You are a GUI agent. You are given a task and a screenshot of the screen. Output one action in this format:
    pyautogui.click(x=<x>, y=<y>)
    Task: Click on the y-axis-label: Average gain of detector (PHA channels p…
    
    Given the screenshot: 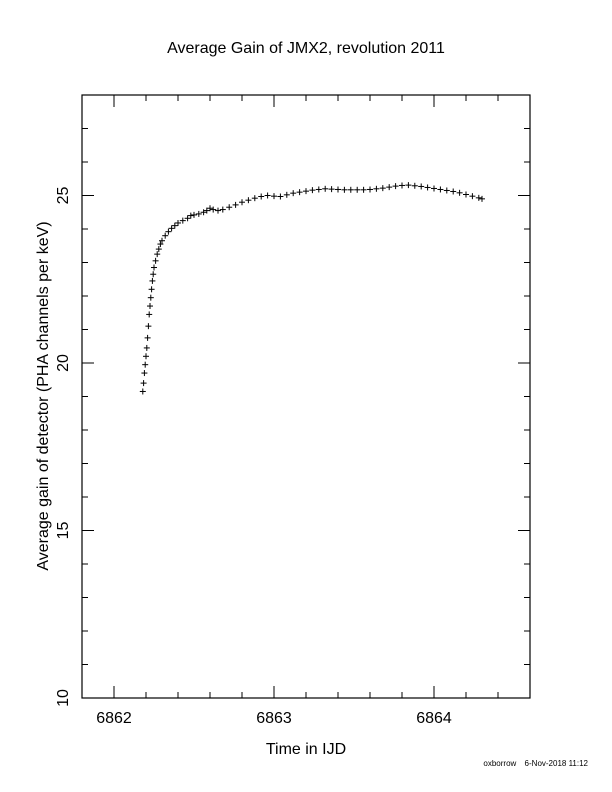 What is the action you would take?
    pyautogui.click(x=43, y=395)
    